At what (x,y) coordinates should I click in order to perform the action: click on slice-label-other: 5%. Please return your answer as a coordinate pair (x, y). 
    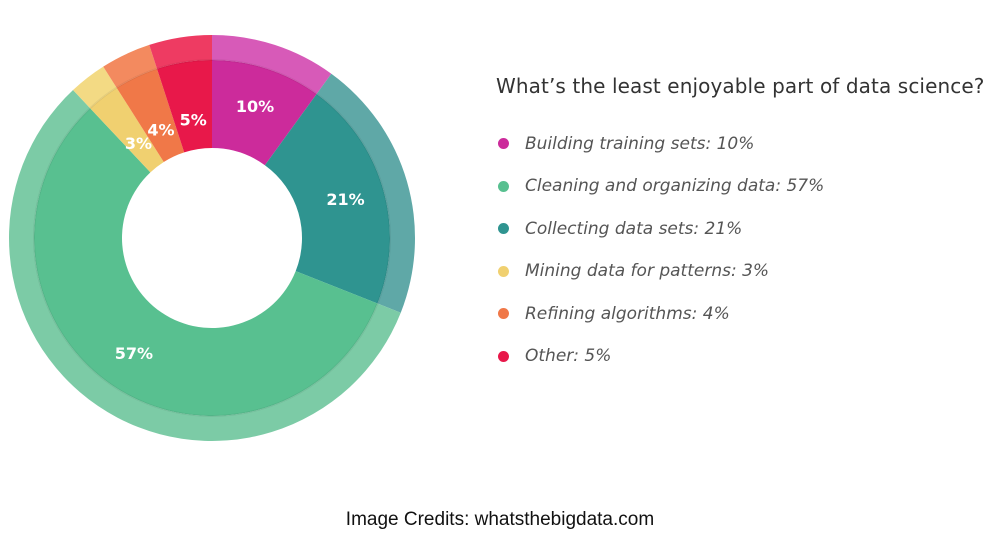
    Looking at the image, I should click on (193, 120).